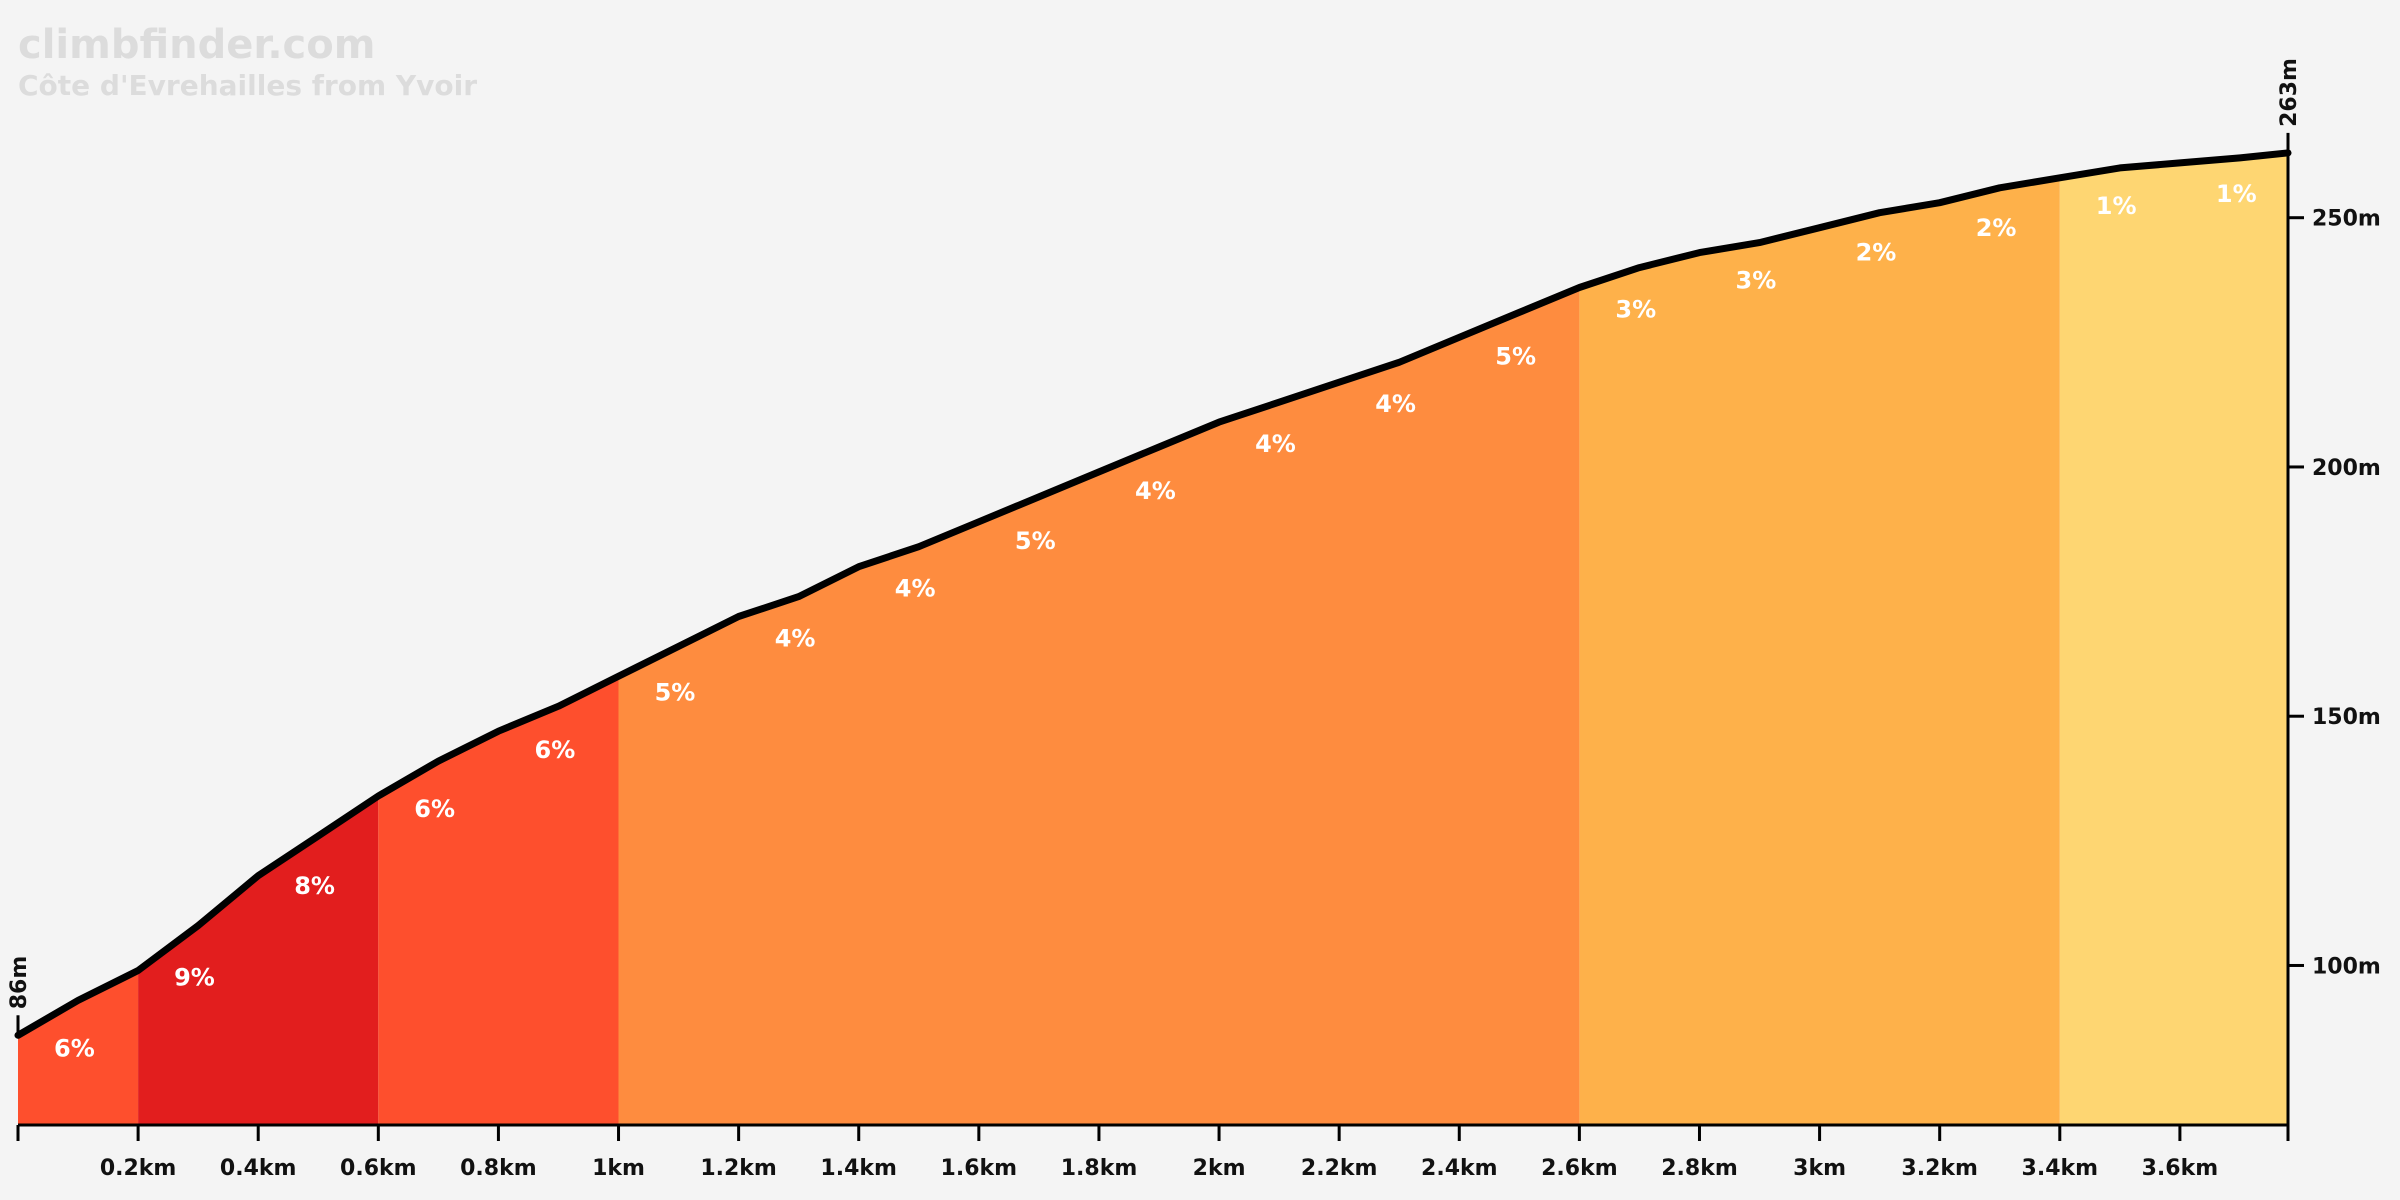  Describe the element at coordinates (2289, 92) in the screenshot. I see `end-elevation-label: 263m` at that location.